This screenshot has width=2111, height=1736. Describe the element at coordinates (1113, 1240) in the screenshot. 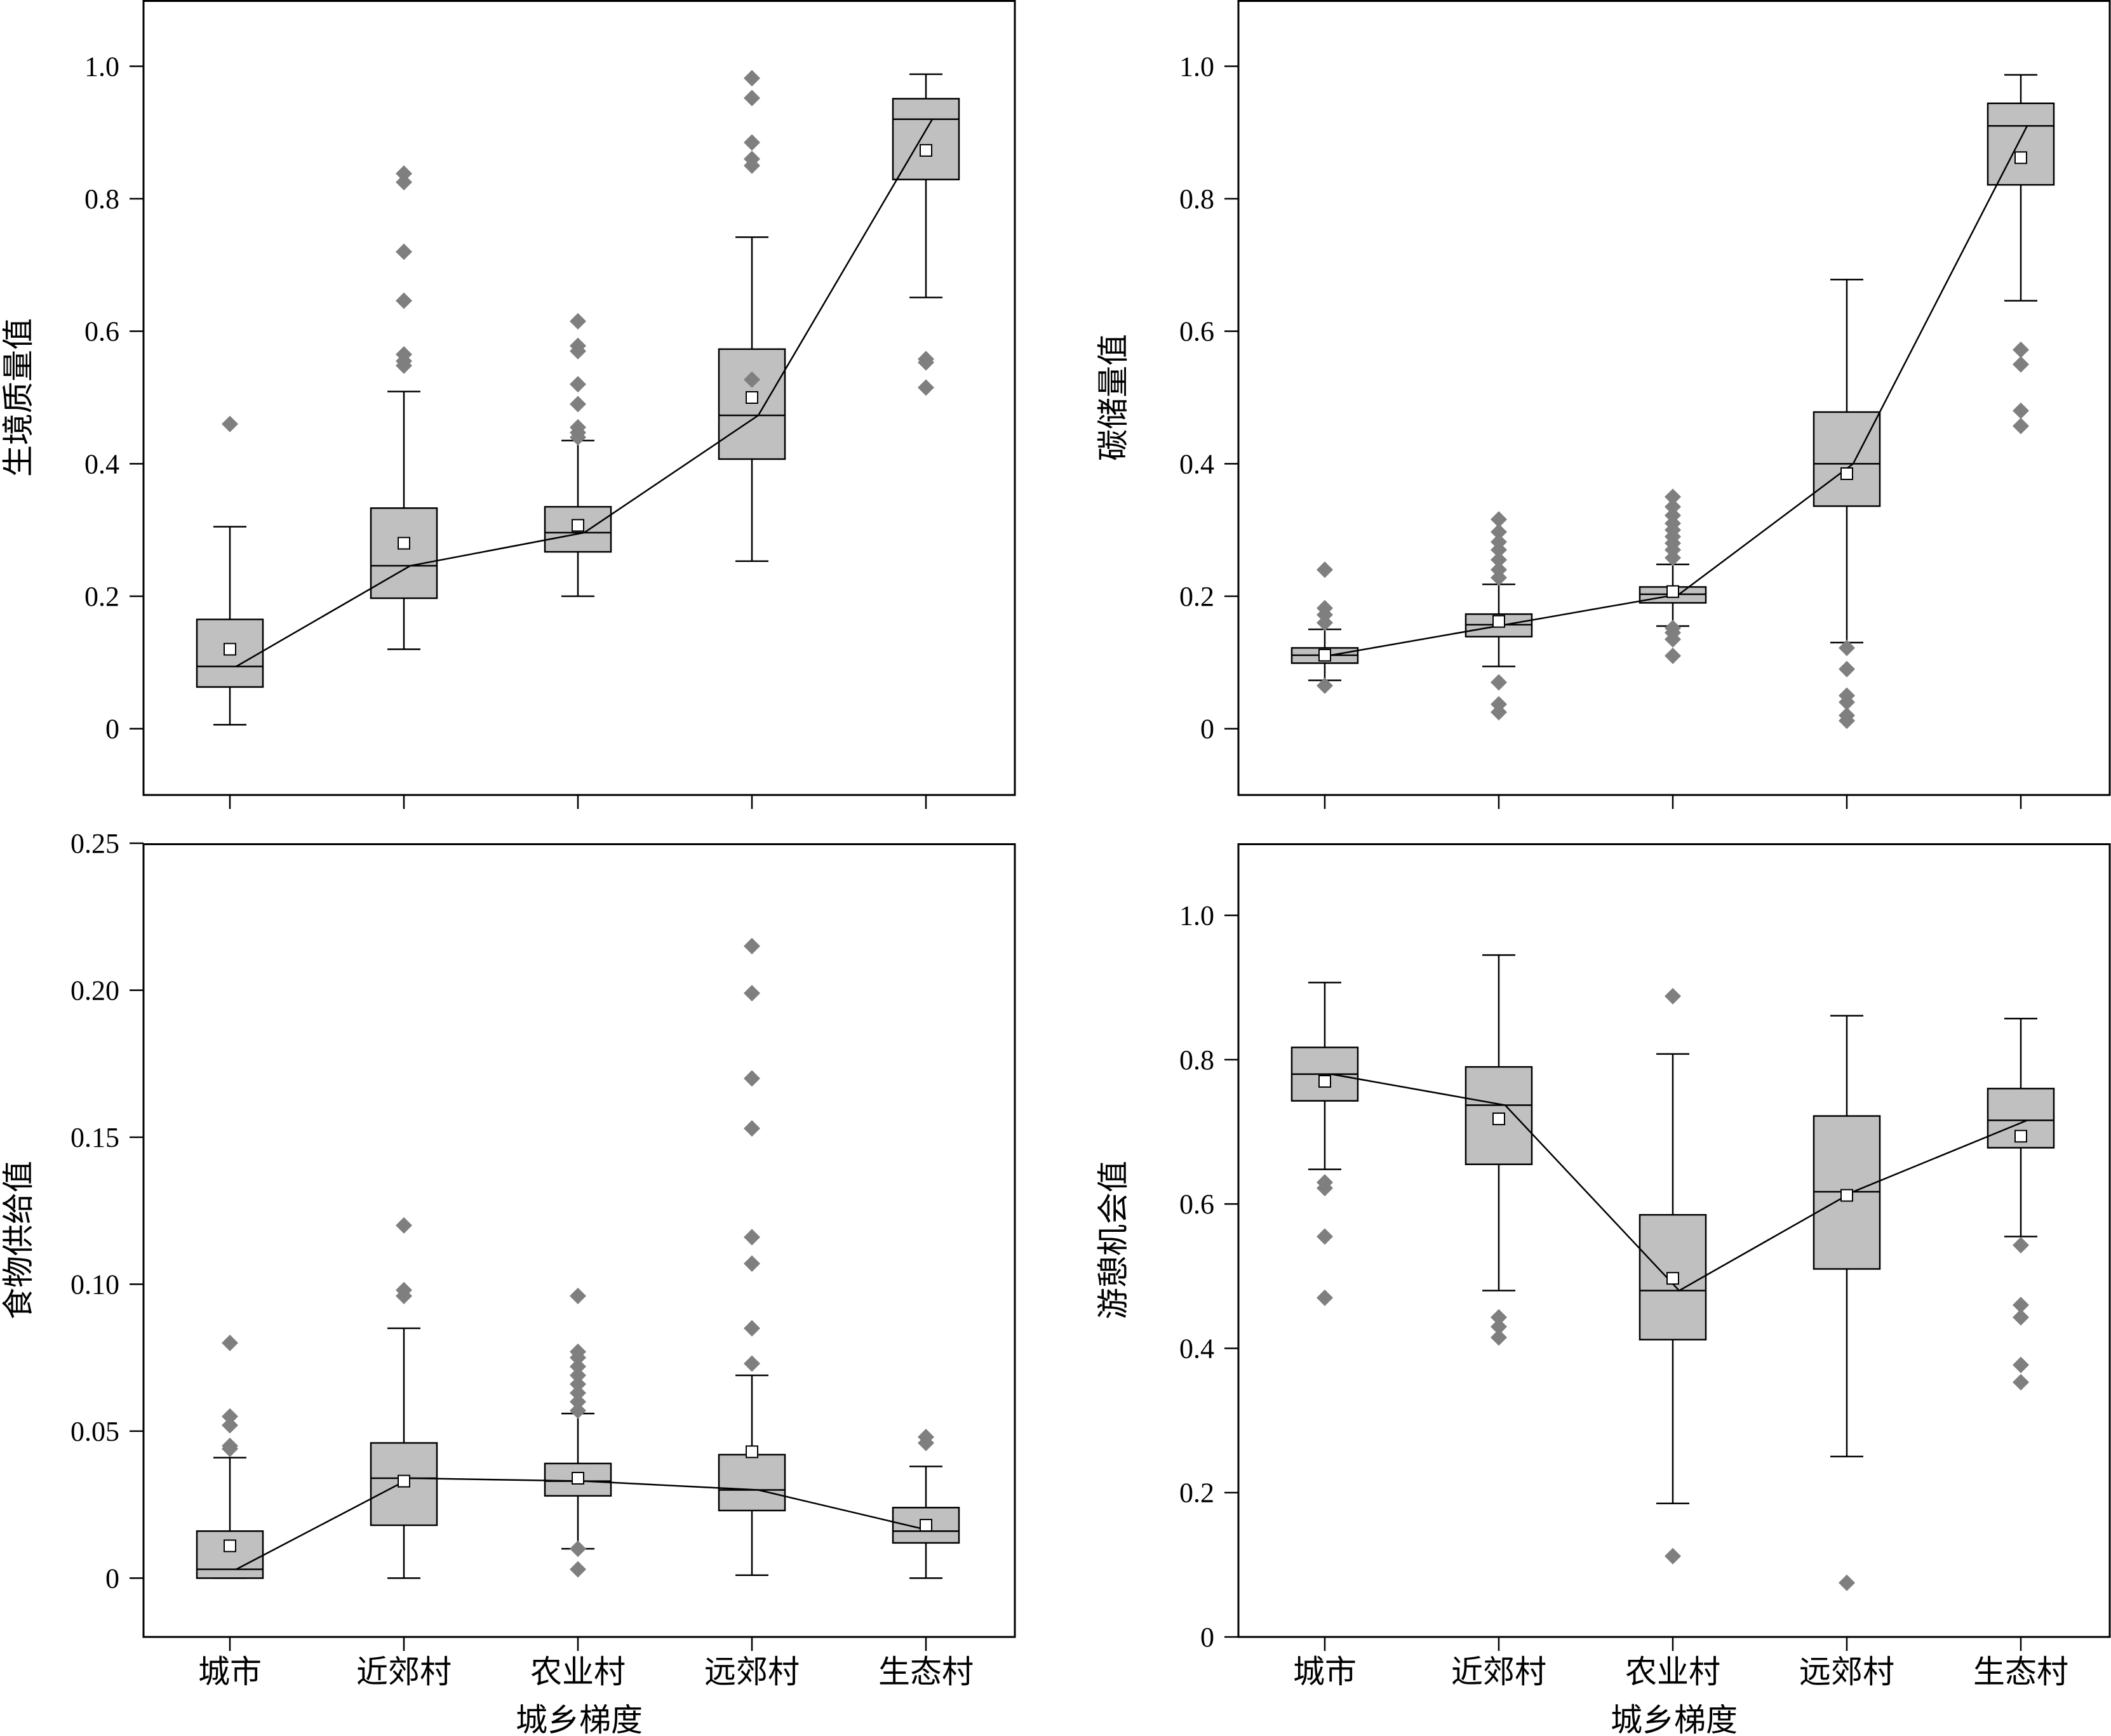

I see `y-axis-label: 游憩机会值` at that location.